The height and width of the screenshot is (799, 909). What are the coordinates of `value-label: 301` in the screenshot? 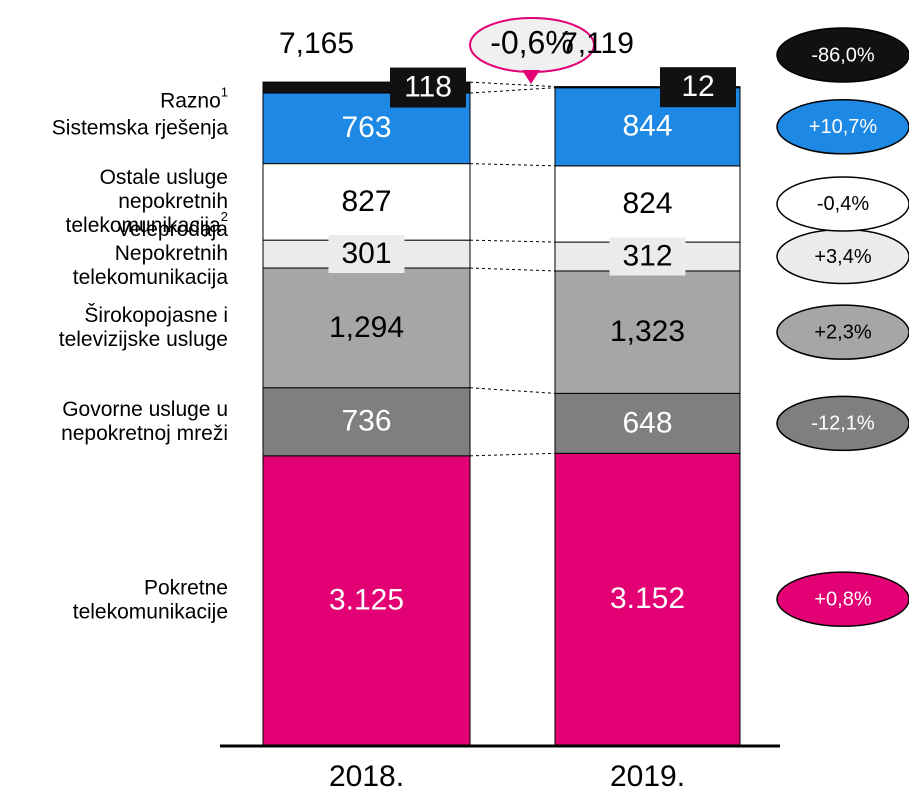 It's located at (366, 253).